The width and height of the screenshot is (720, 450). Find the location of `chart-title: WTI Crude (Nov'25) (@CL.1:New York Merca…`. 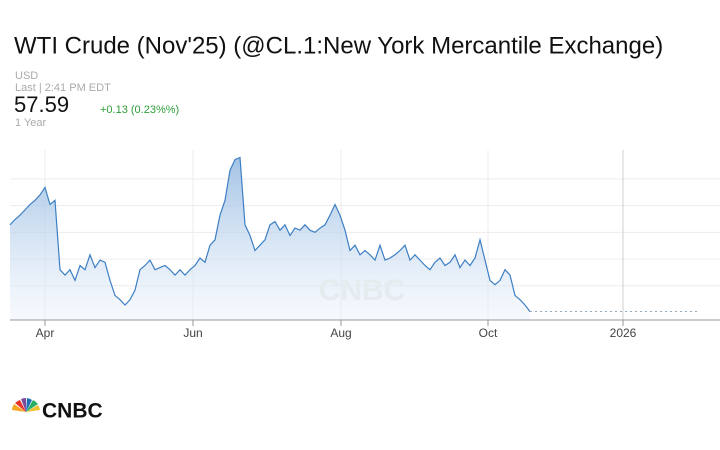

chart-title: WTI Crude (Nov'25) (@CL.1:New York Merca… is located at coordinates (338, 45).